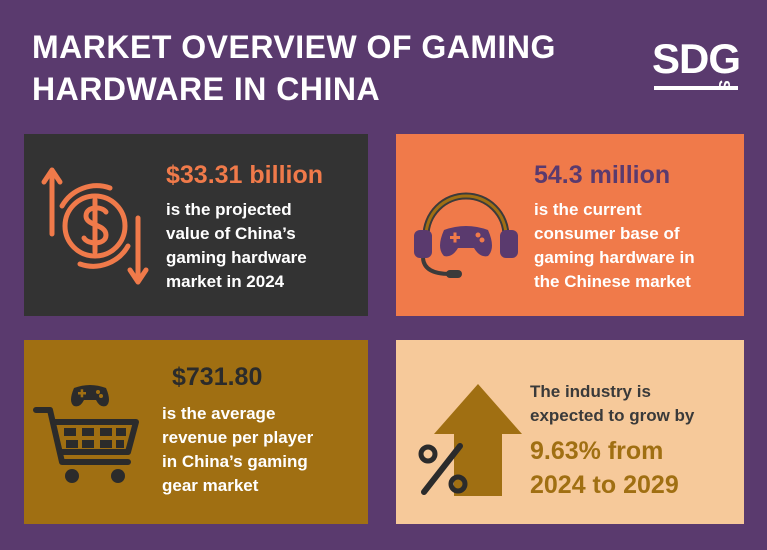 Image resolution: width=767 pixels, height=550 pixels. I want to click on dollar-cycle-icon, so click(95, 226).